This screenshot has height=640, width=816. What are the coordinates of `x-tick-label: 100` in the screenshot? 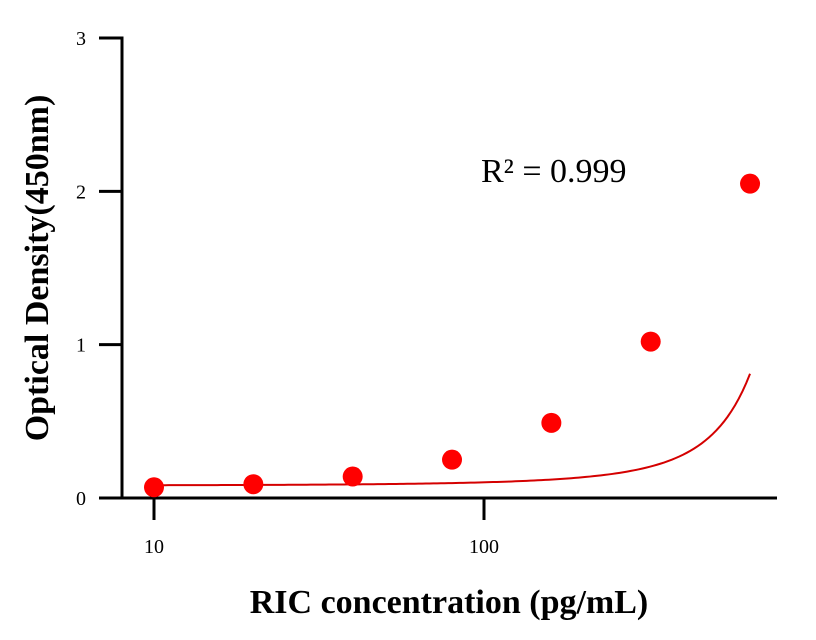 It's located at (484, 547).